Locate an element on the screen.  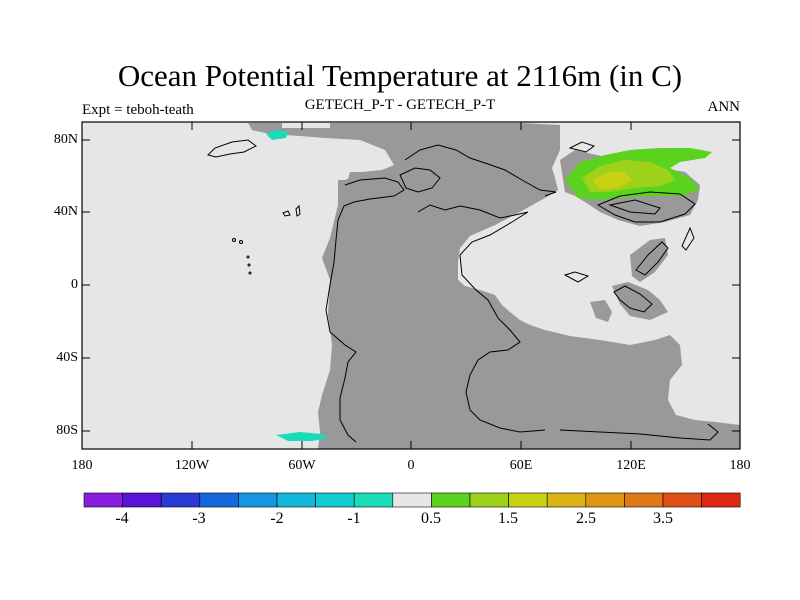
colorbar-label-8: 3.5 is located at coordinates (663, 518).